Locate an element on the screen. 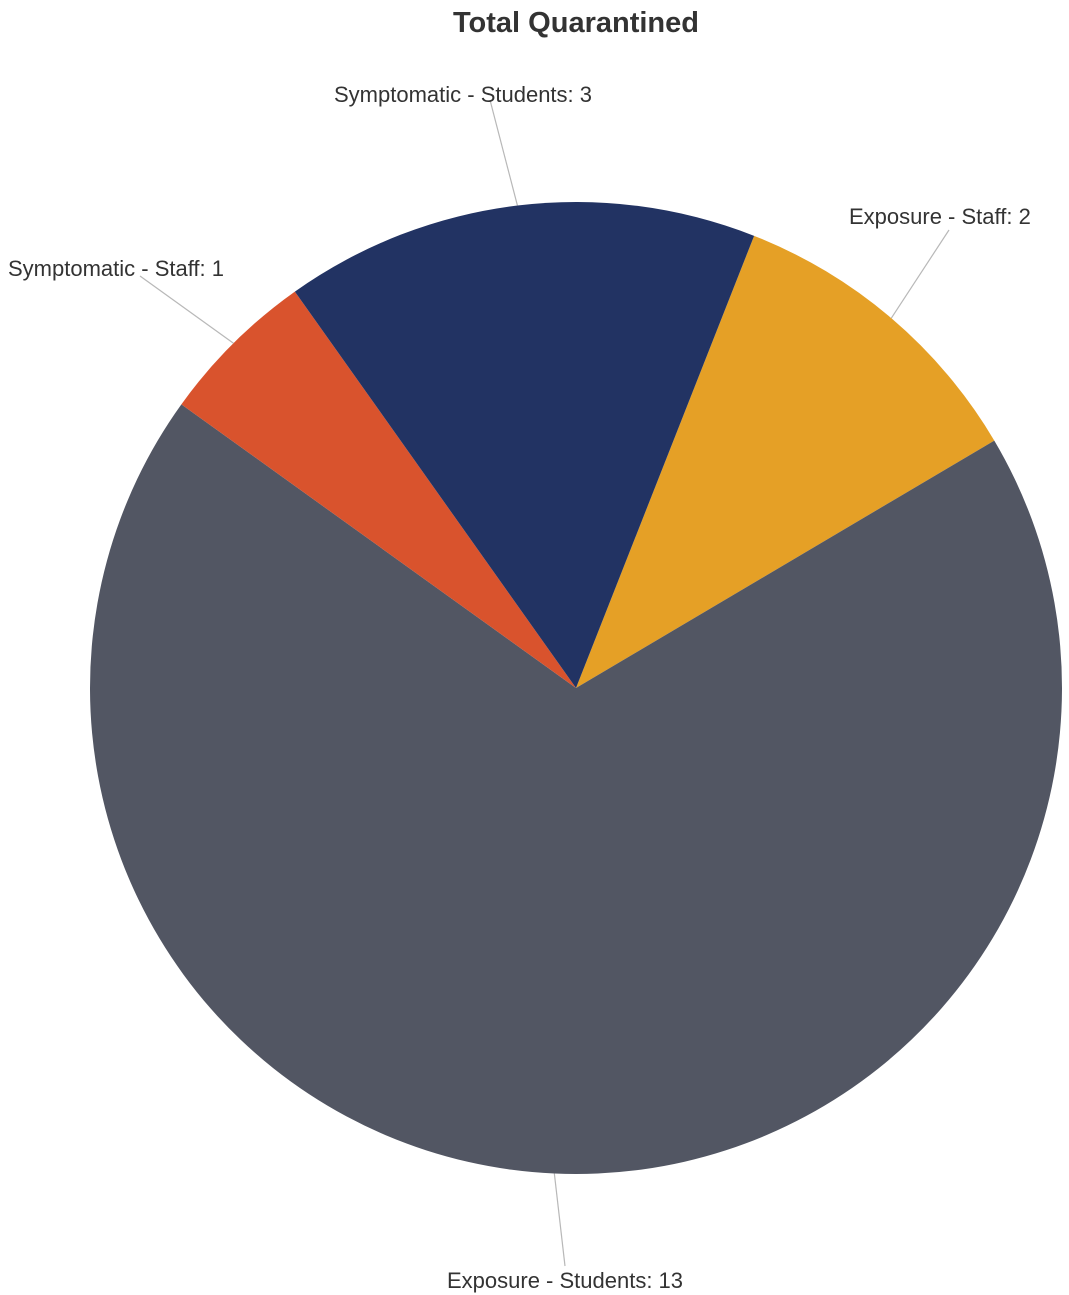 The image size is (1069, 1295). pie-slice-exposure-staff is located at coordinates (785, 461).